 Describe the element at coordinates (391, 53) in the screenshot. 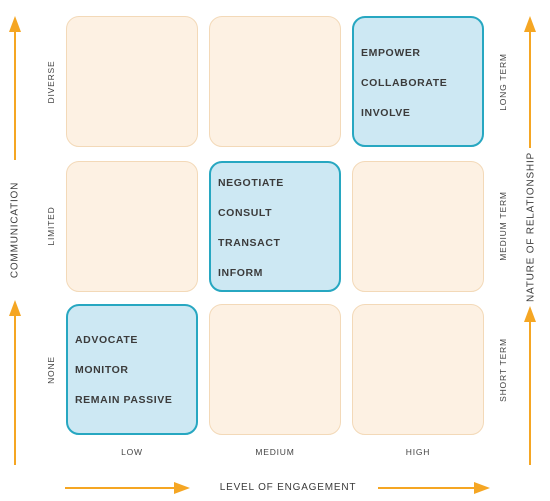

I see `strategy-empower: EMPOWER` at that location.